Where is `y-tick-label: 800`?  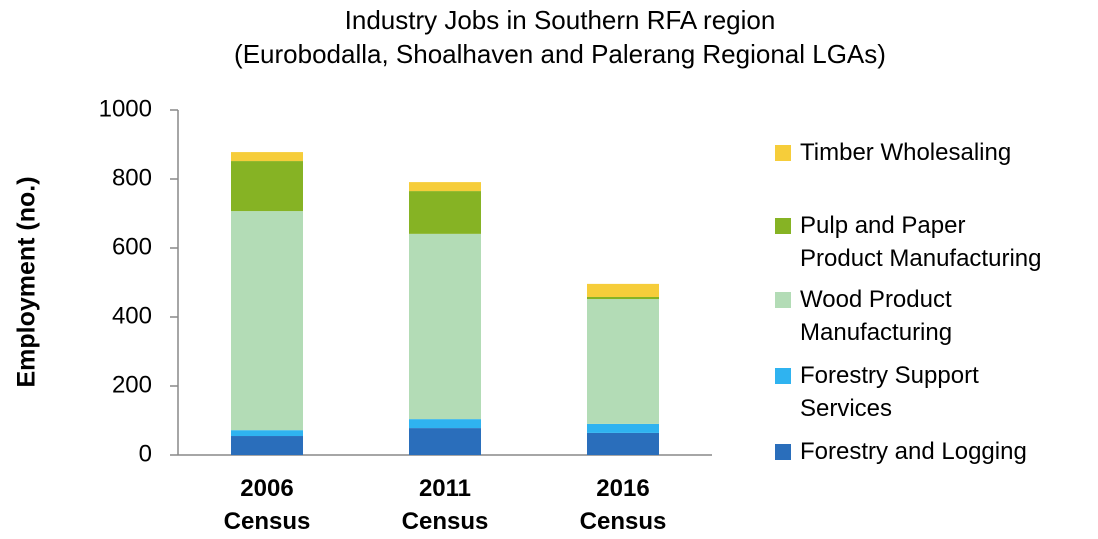 y-tick-label: 800 is located at coordinates (132, 177).